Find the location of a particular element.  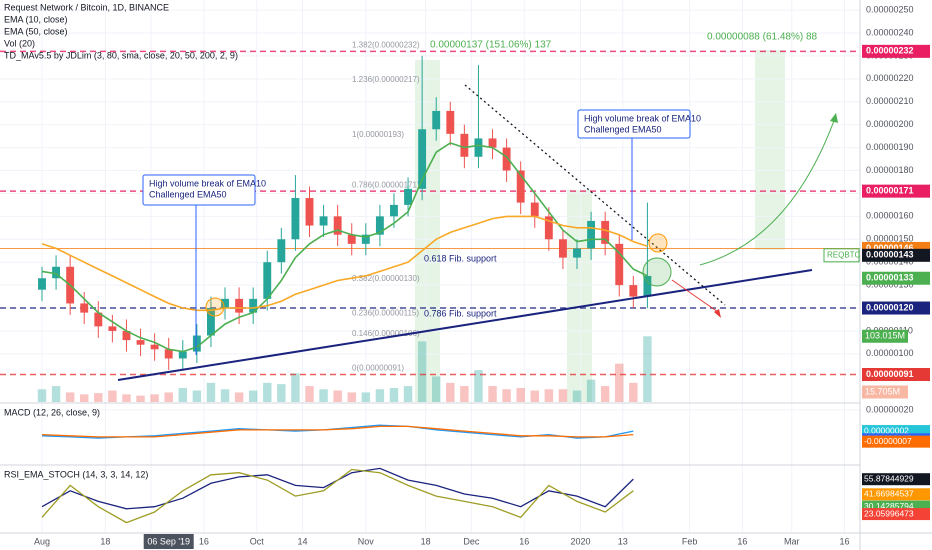

value-marker-label: -0.00000007 is located at coordinates (888, 441).